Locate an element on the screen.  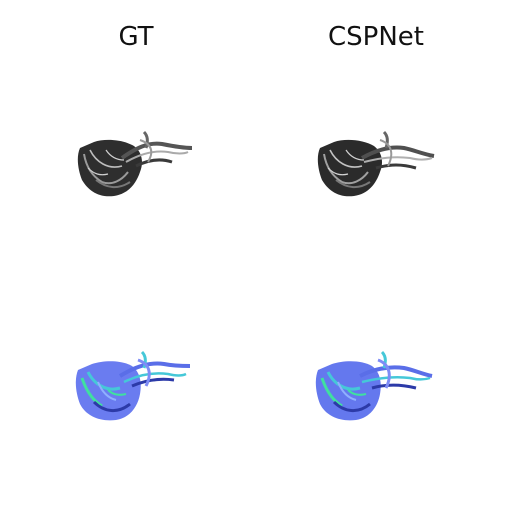
tractography-grayscale-cspnet is located at coordinates (376, 163).